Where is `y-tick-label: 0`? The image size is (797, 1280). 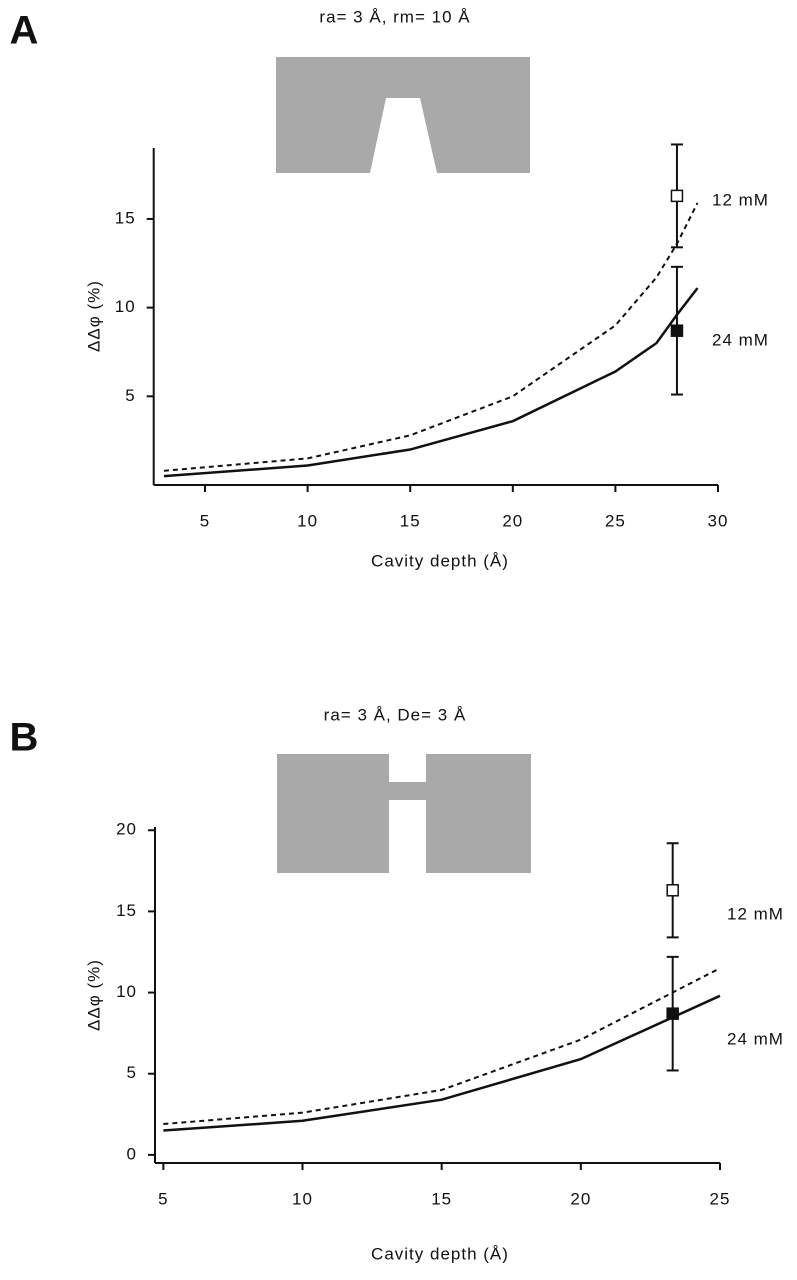 y-tick-label: 0 is located at coordinates (132, 1153).